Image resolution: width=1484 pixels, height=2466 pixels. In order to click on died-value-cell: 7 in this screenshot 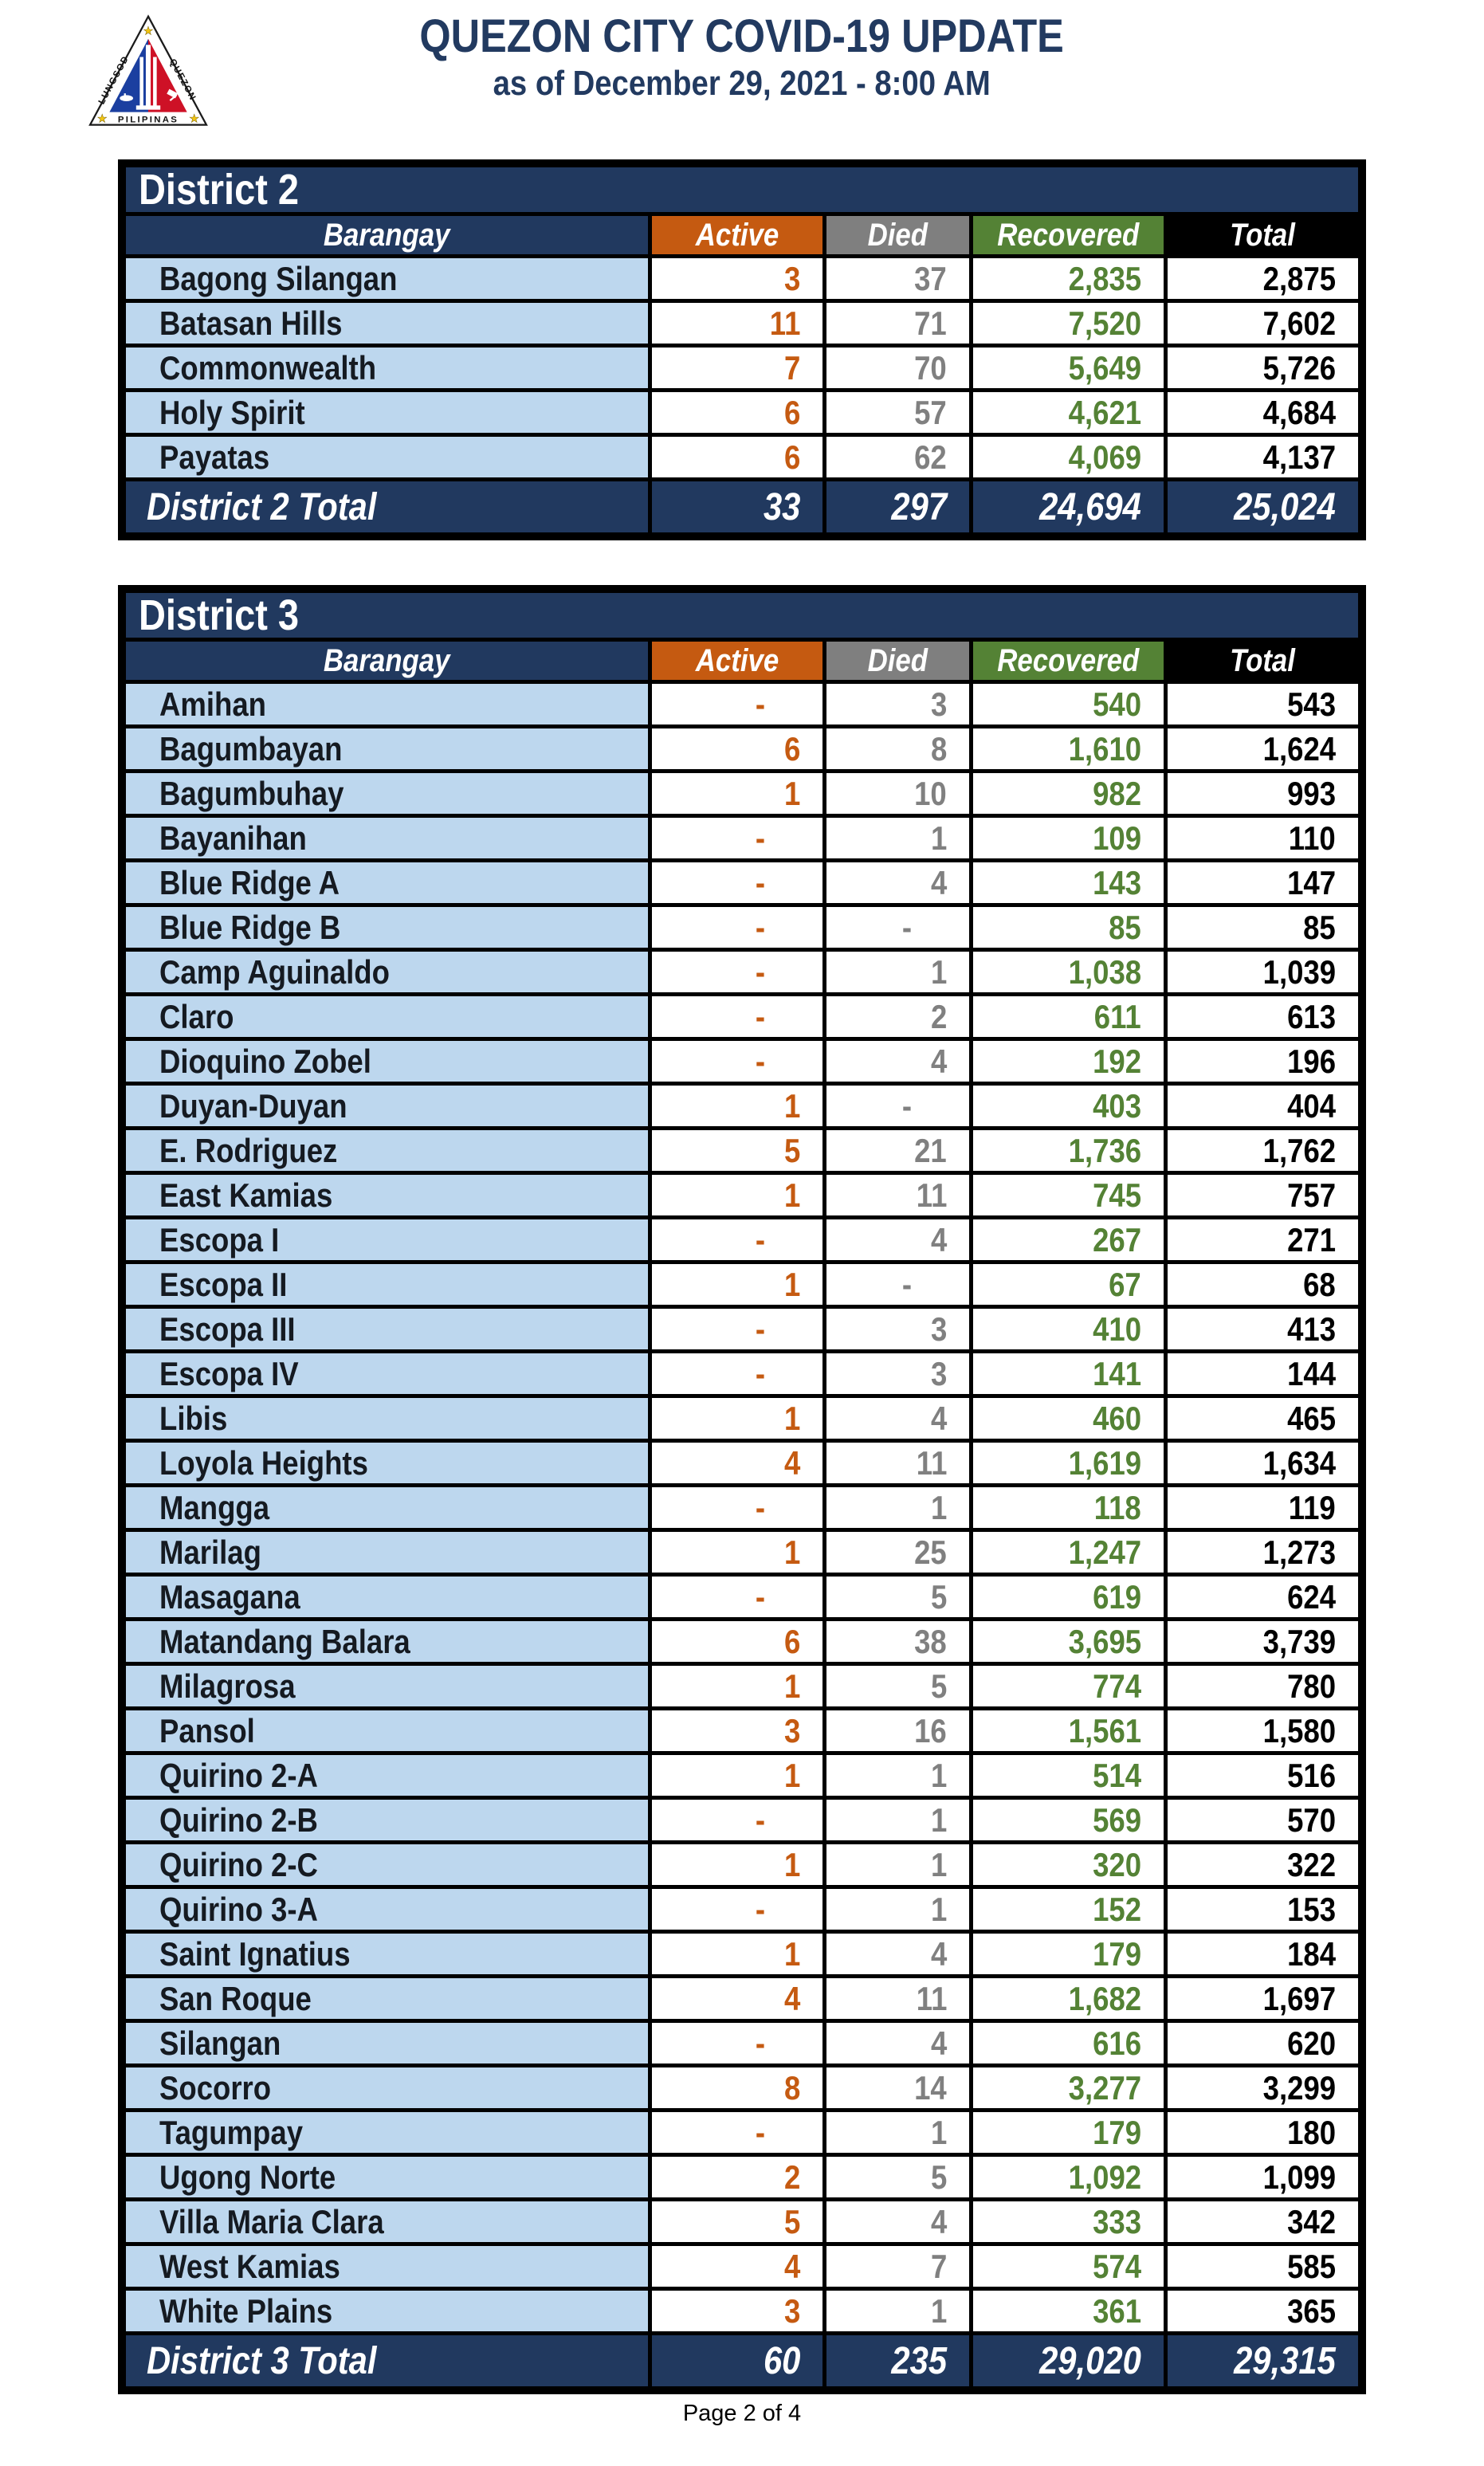, I will do `click(897, 2266)`.